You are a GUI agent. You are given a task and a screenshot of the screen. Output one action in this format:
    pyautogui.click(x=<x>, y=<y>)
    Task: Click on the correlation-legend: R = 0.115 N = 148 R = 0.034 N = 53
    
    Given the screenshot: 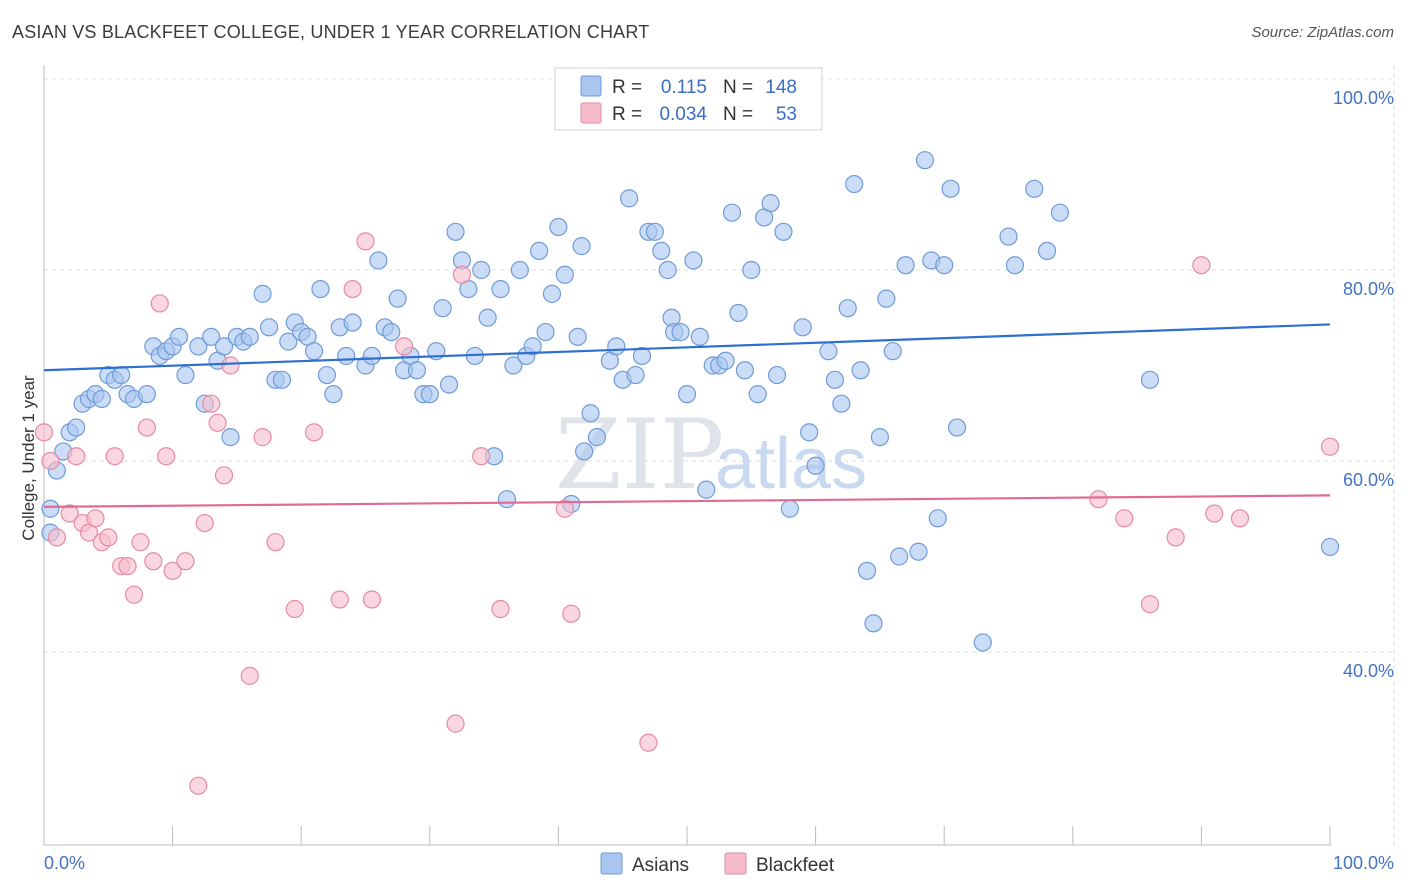 What is the action you would take?
    pyautogui.click(x=688, y=99)
    